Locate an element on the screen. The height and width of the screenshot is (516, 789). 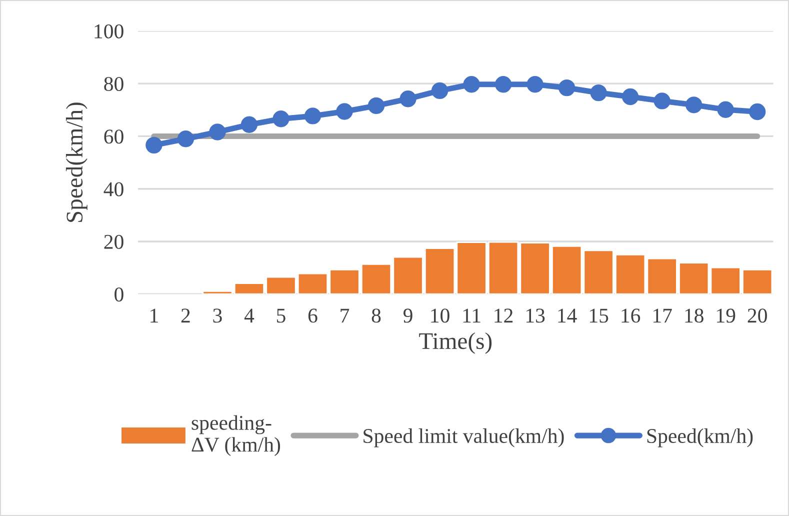
legend-label: speeding- ΔV (km/h) is located at coordinates (236, 435).